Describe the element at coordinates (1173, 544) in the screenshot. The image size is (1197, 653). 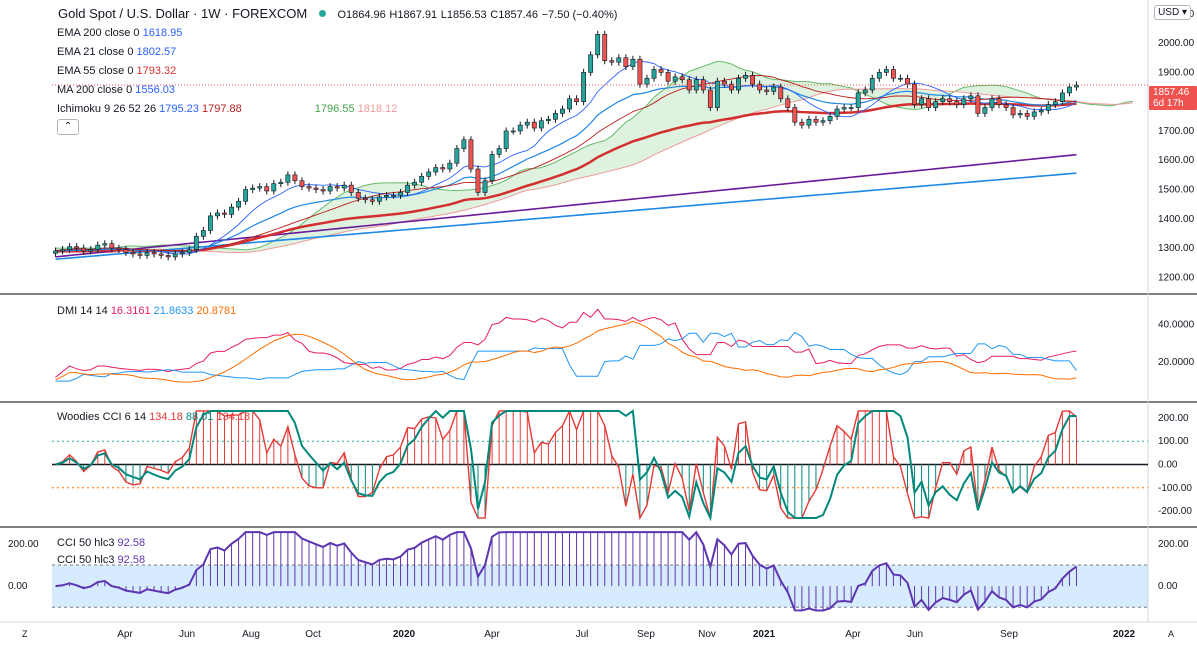
I see `cci-tick-label: 200.00` at that location.